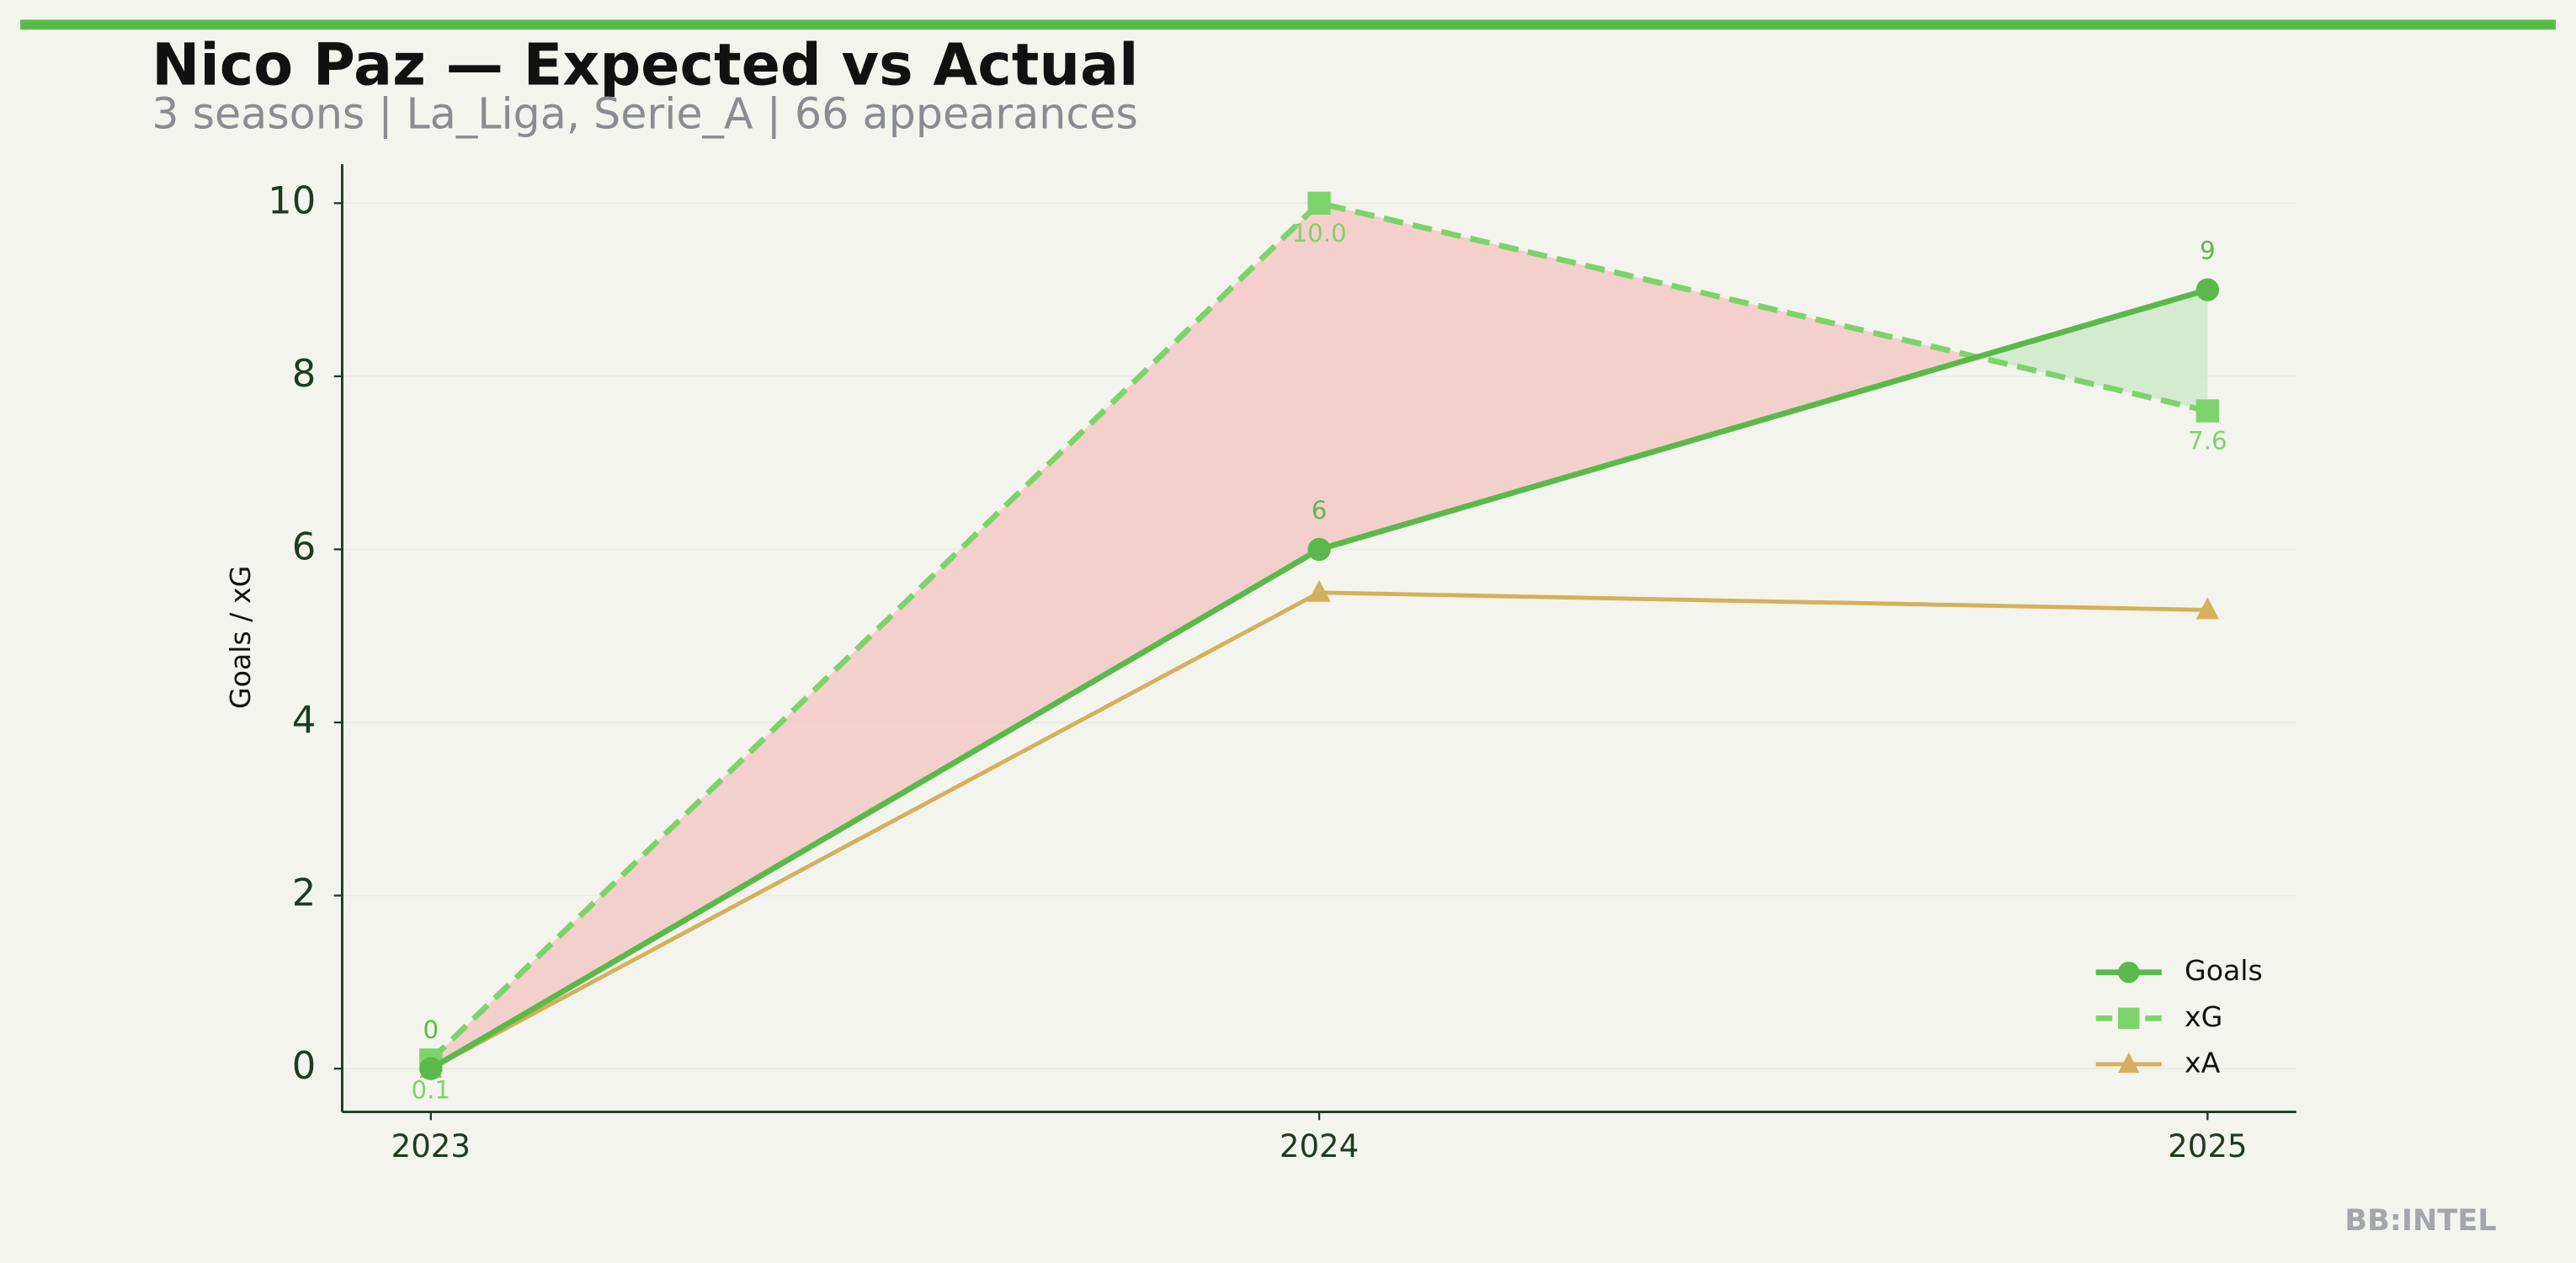  Describe the element at coordinates (2420, 1220) in the screenshot. I see `watermark: BB:INTEL` at that location.